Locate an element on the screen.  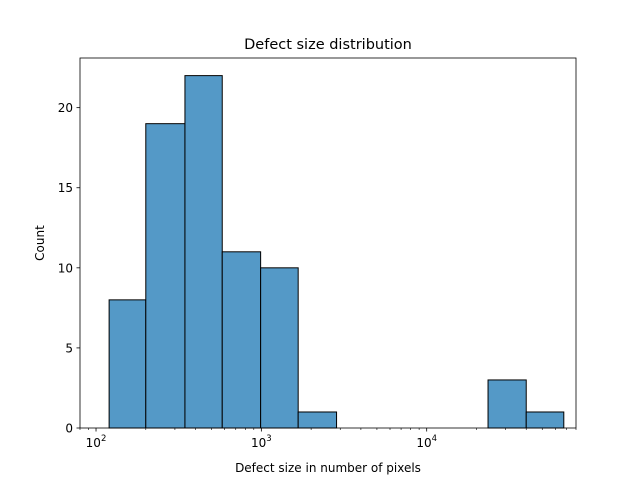
x-axis-ticks: 10² 10³ 10⁴ is located at coordinates (328, 439).